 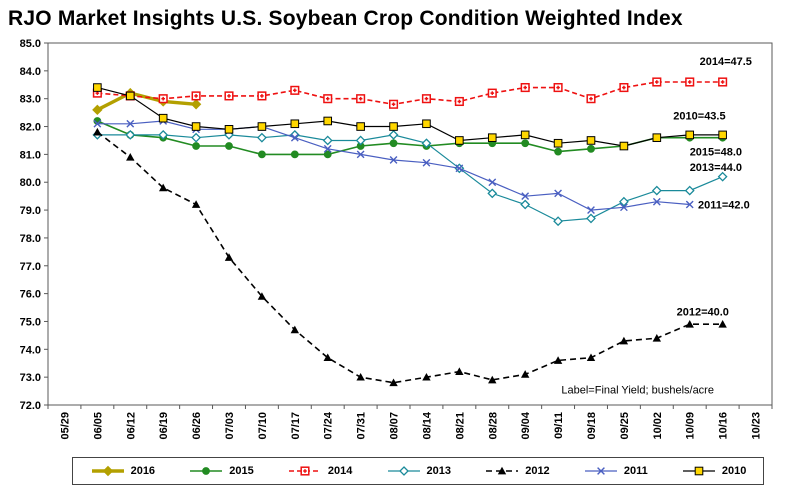 What do you see at coordinates (30, 100) in the screenshot?
I see `svg-text: 83.0` at bounding box center [30, 100].